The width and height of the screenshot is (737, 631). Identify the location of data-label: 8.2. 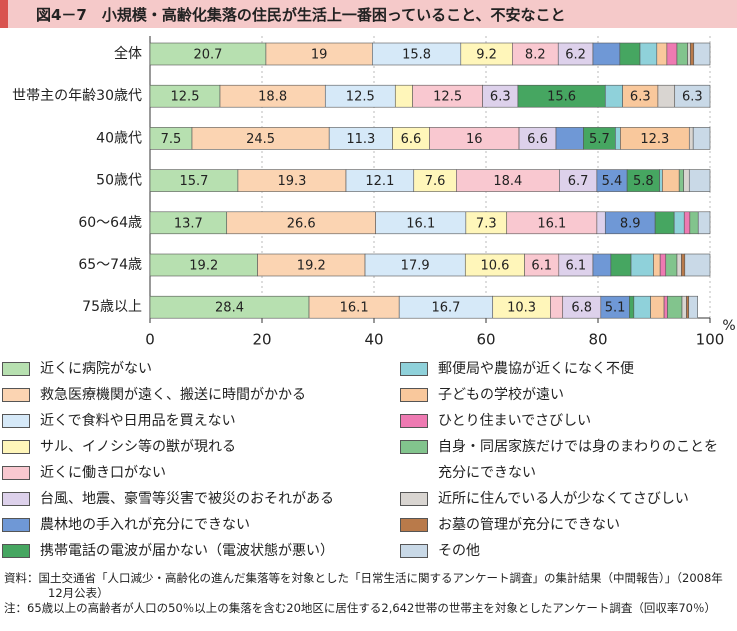
(535, 55).